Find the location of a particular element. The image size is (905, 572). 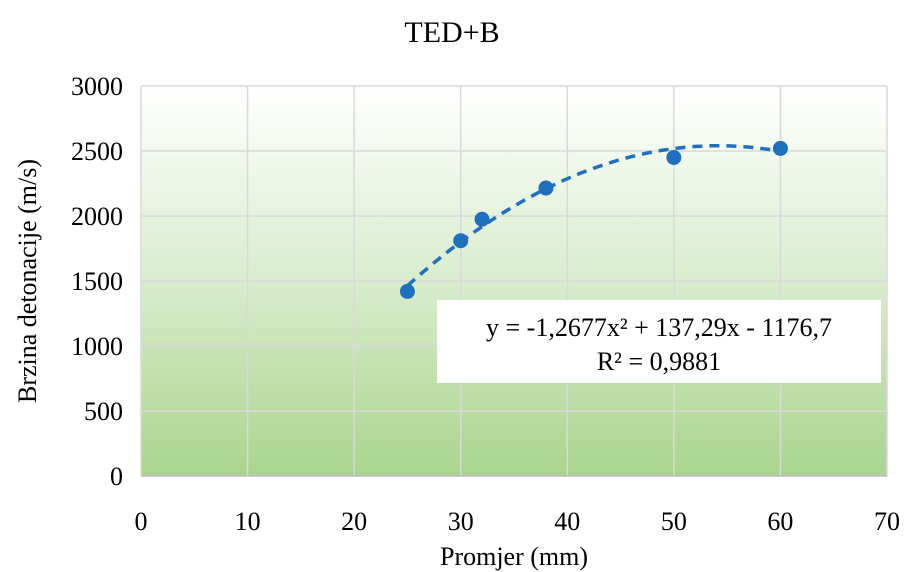

y-tick-labels: 0 500 1000 1500 2000 2500 3000 is located at coordinates (97, 281).